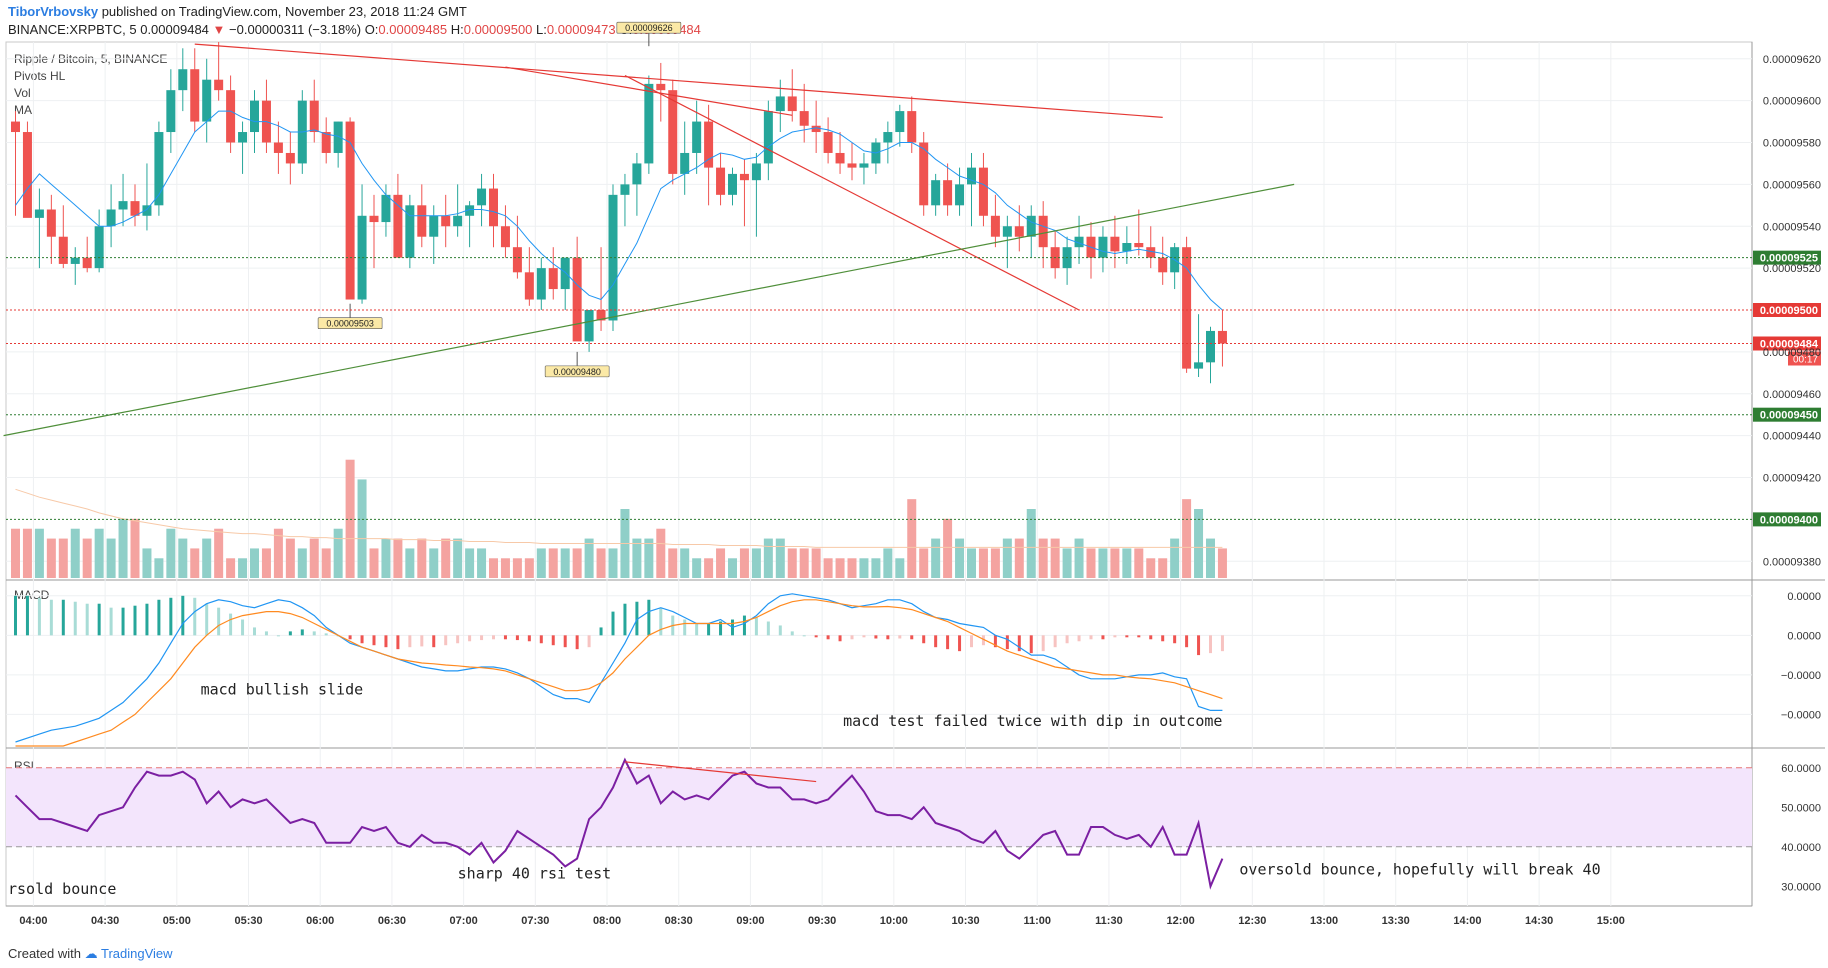 The height and width of the screenshot is (968, 1828). I want to click on y-tick-label: 0.00009560, so click(1792, 185).